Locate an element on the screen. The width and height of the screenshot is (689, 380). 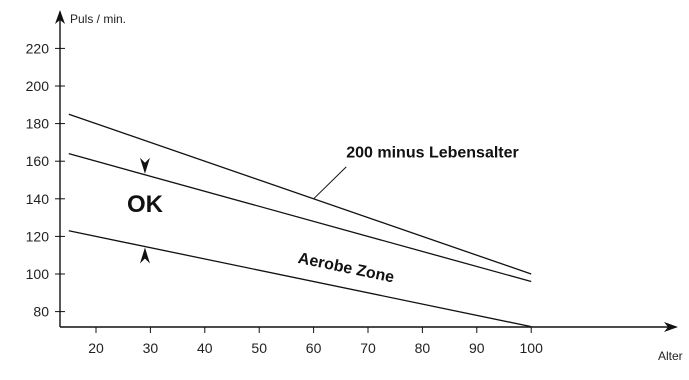
arrow-down-icon is located at coordinates (144, 165).